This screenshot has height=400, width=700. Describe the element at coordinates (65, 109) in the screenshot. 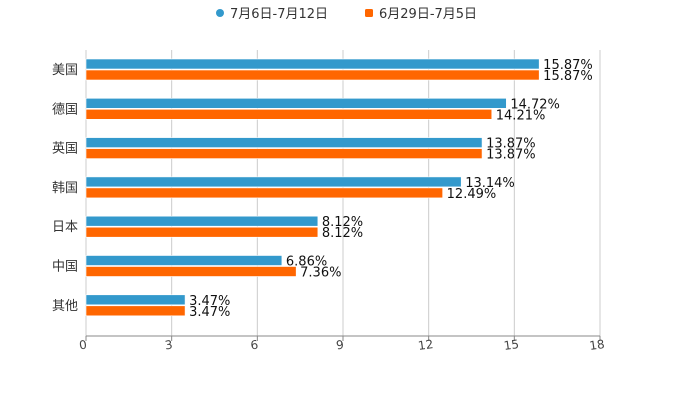

I see `category-label: 德国` at that location.